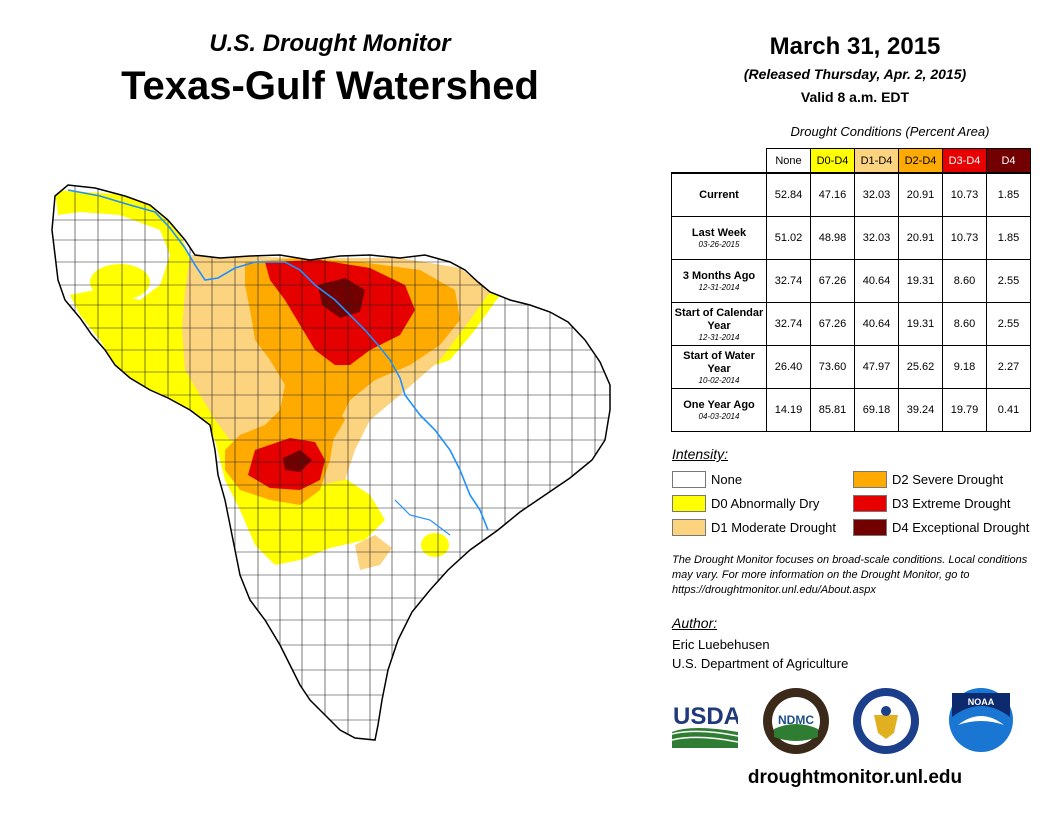  Describe the element at coordinates (719, 319) in the screenshot. I see `row-label-text: Start of Calendar Year` at that location.